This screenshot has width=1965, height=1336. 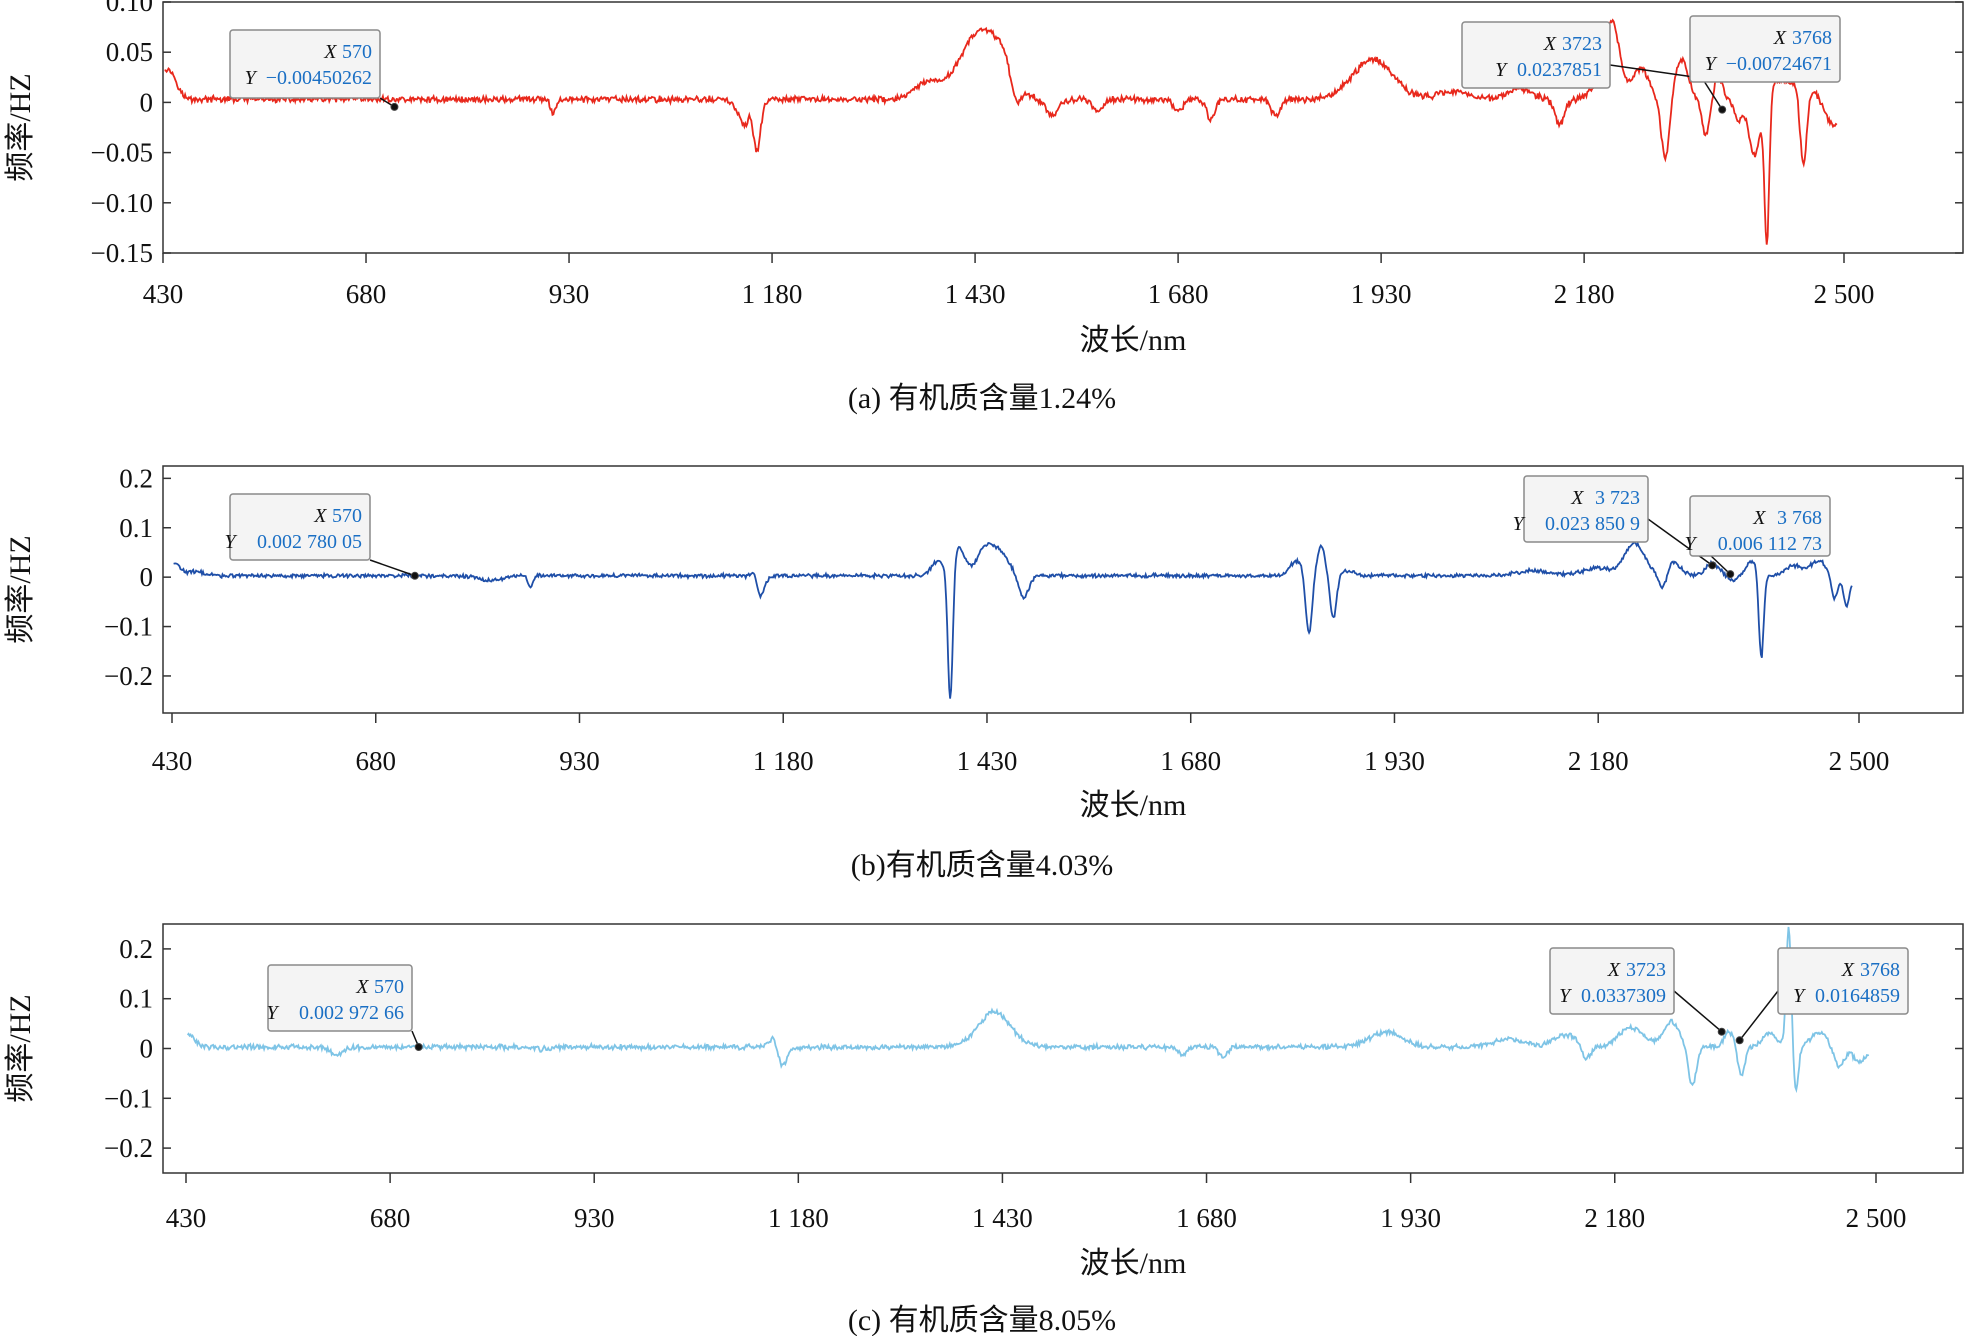 I want to click on data-tip-y-value: −0.00724671, so click(x=1779, y=64).